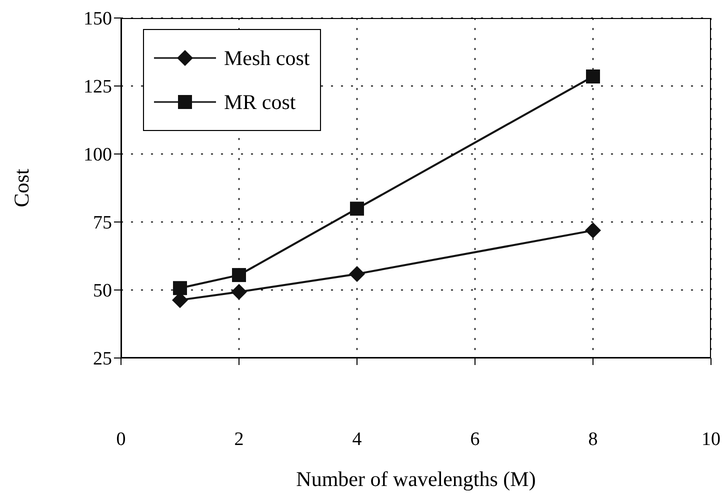 This screenshot has height=502, width=728. I want to click on x-tick-label: 8, so click(593, 439).